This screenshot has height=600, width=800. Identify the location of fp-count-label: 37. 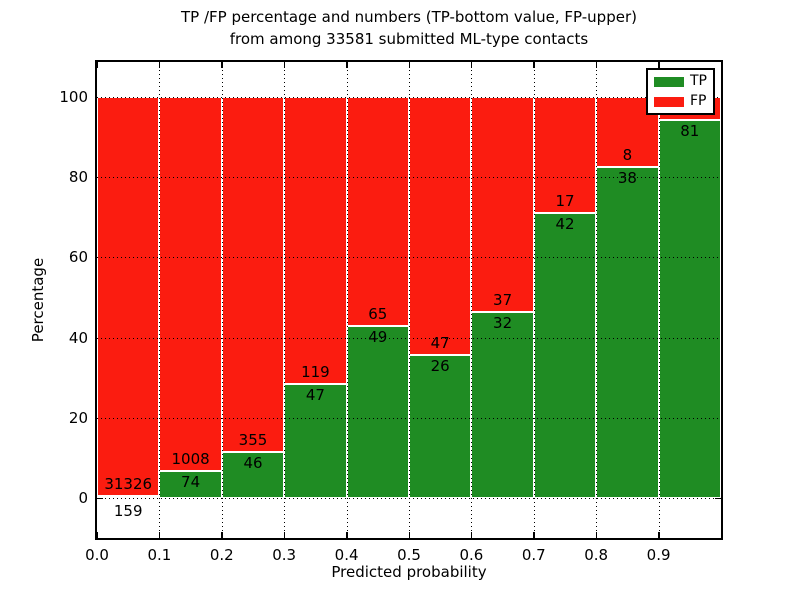
(503, 300).